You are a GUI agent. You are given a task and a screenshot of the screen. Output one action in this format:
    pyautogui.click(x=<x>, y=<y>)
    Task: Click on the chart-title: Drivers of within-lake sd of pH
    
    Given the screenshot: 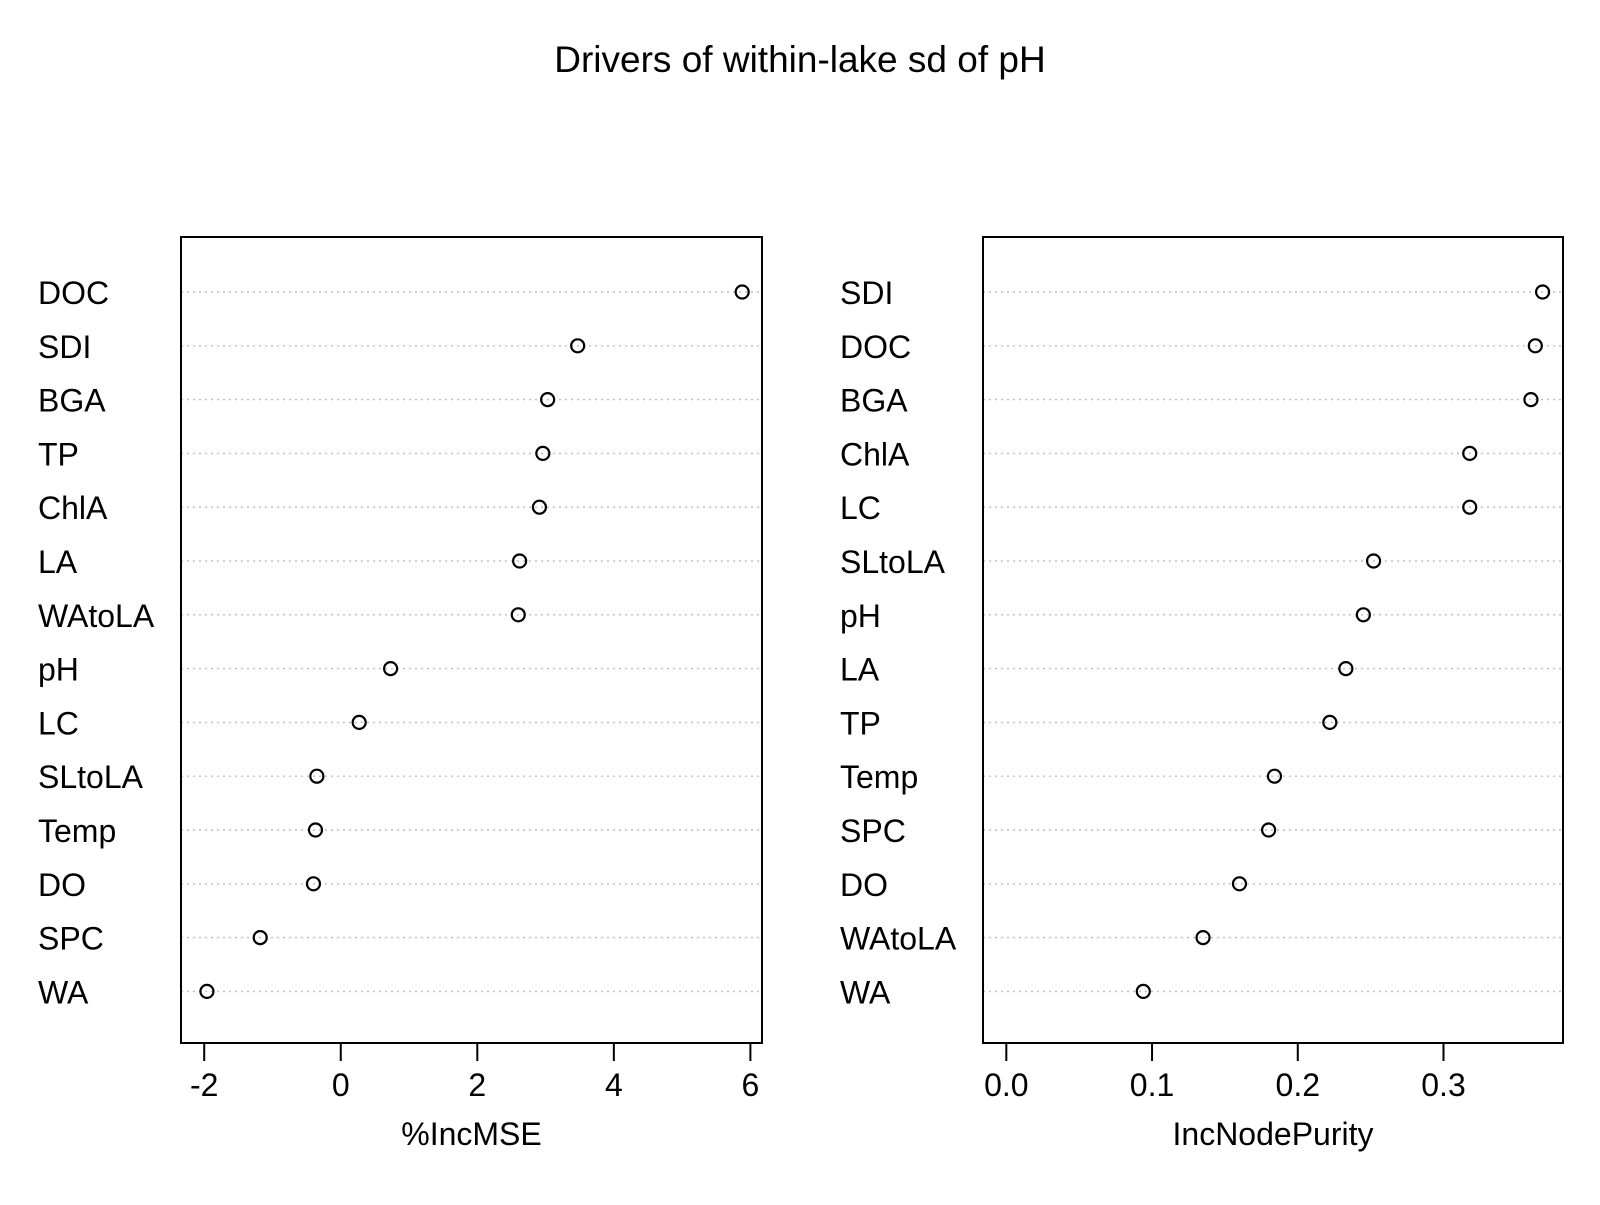 What is the action you would take?
    pyautogui.click(x=799, y=59)
    